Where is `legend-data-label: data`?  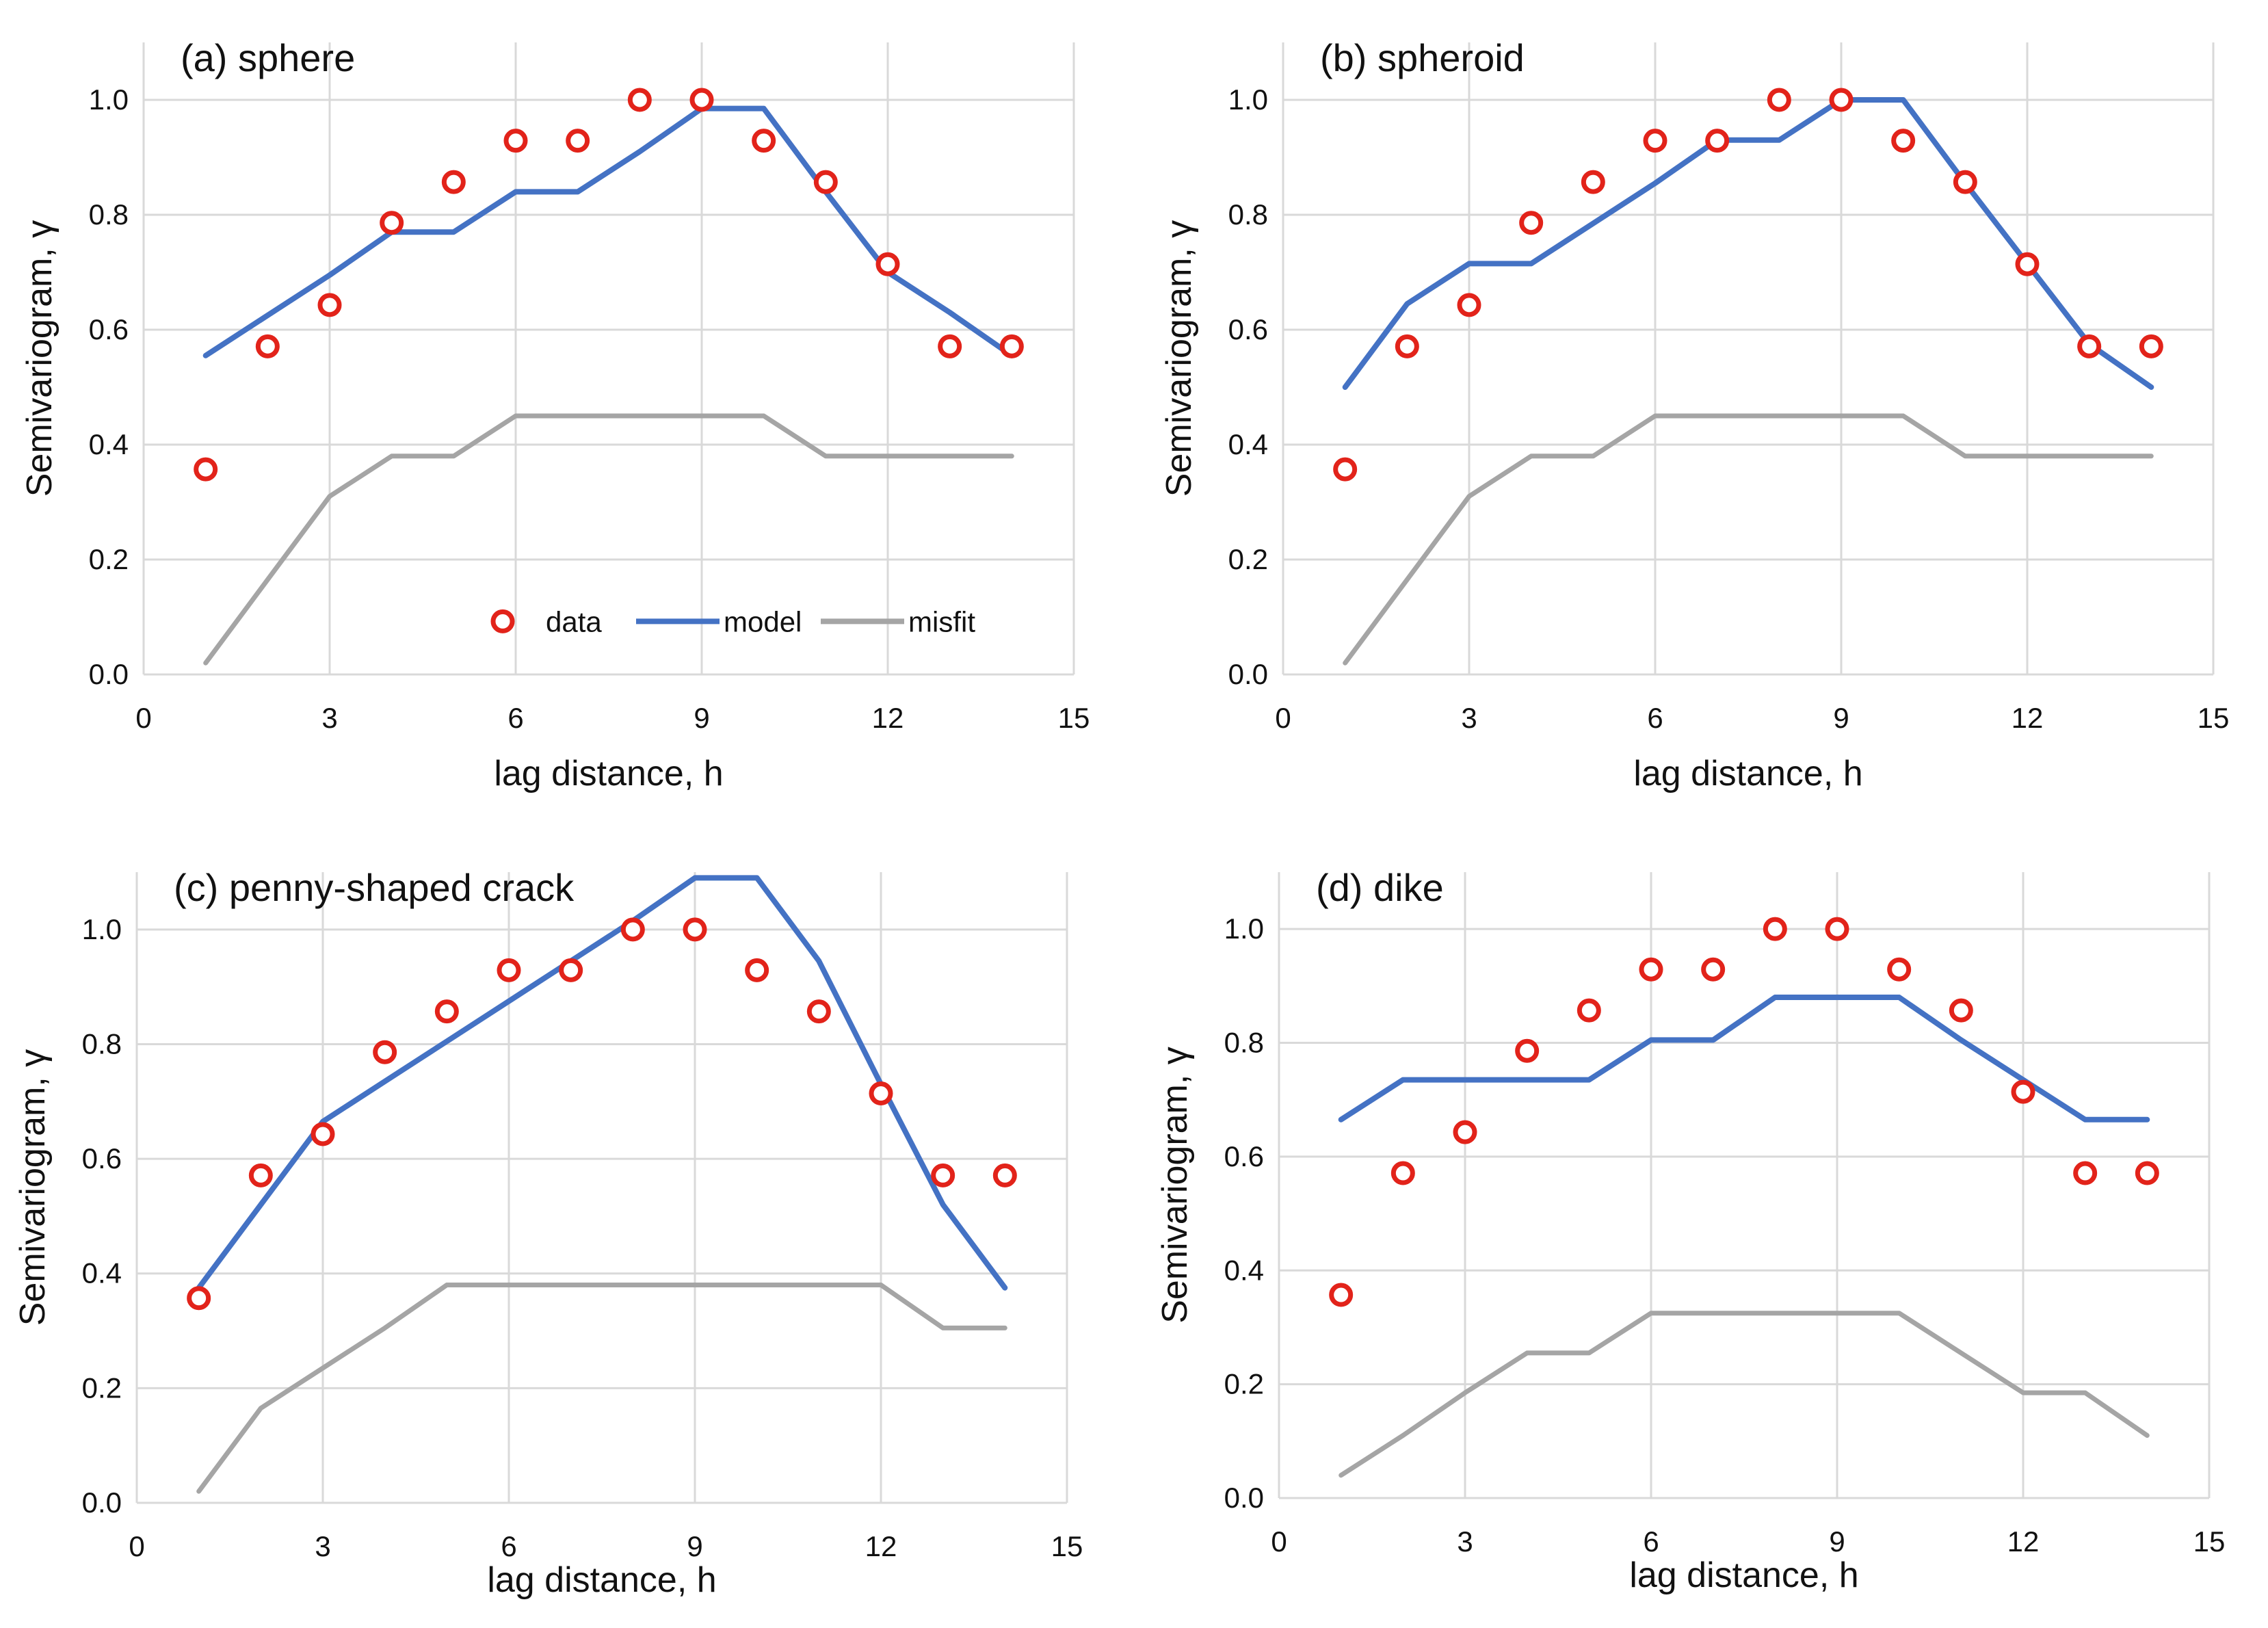
legend-data-label: data is located at coordinates (574, 622).